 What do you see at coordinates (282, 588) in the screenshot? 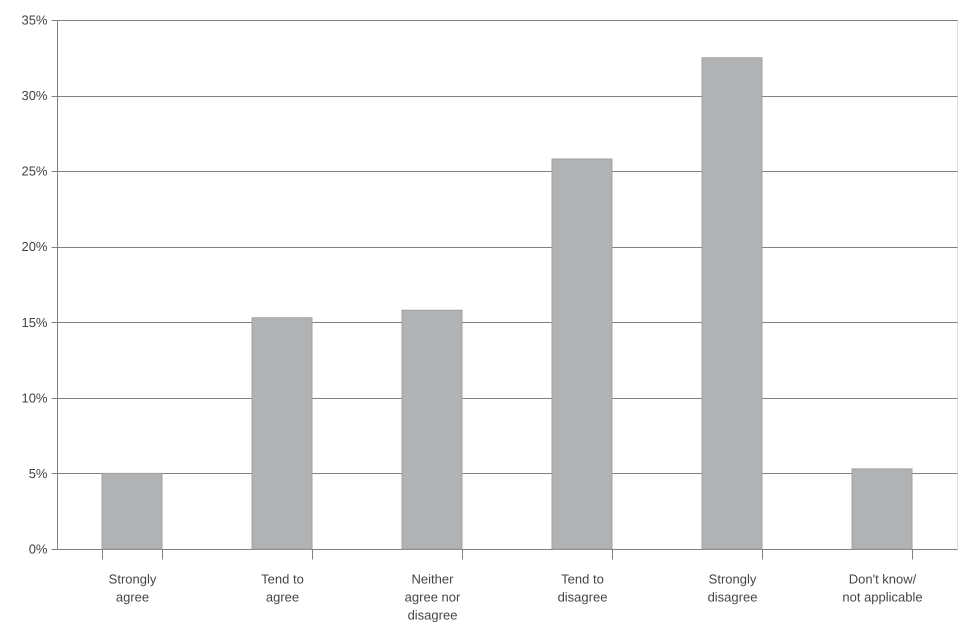
I see `x-tick-label: Tend to agree` at bounding box center [282, 588].